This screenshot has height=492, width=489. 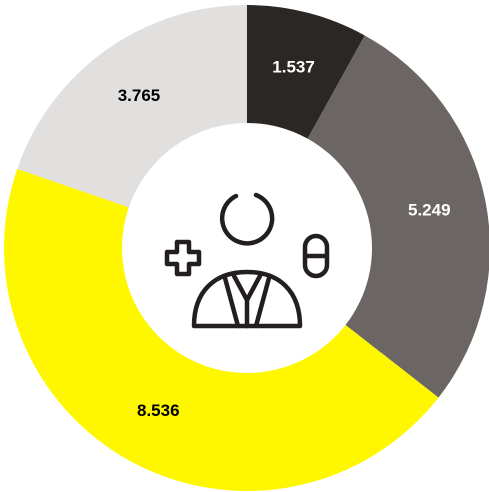 What do you see at coordinates (158, 410) in the screenshot?
I see `value-label: 8.536` at bounding box center [158, 410].